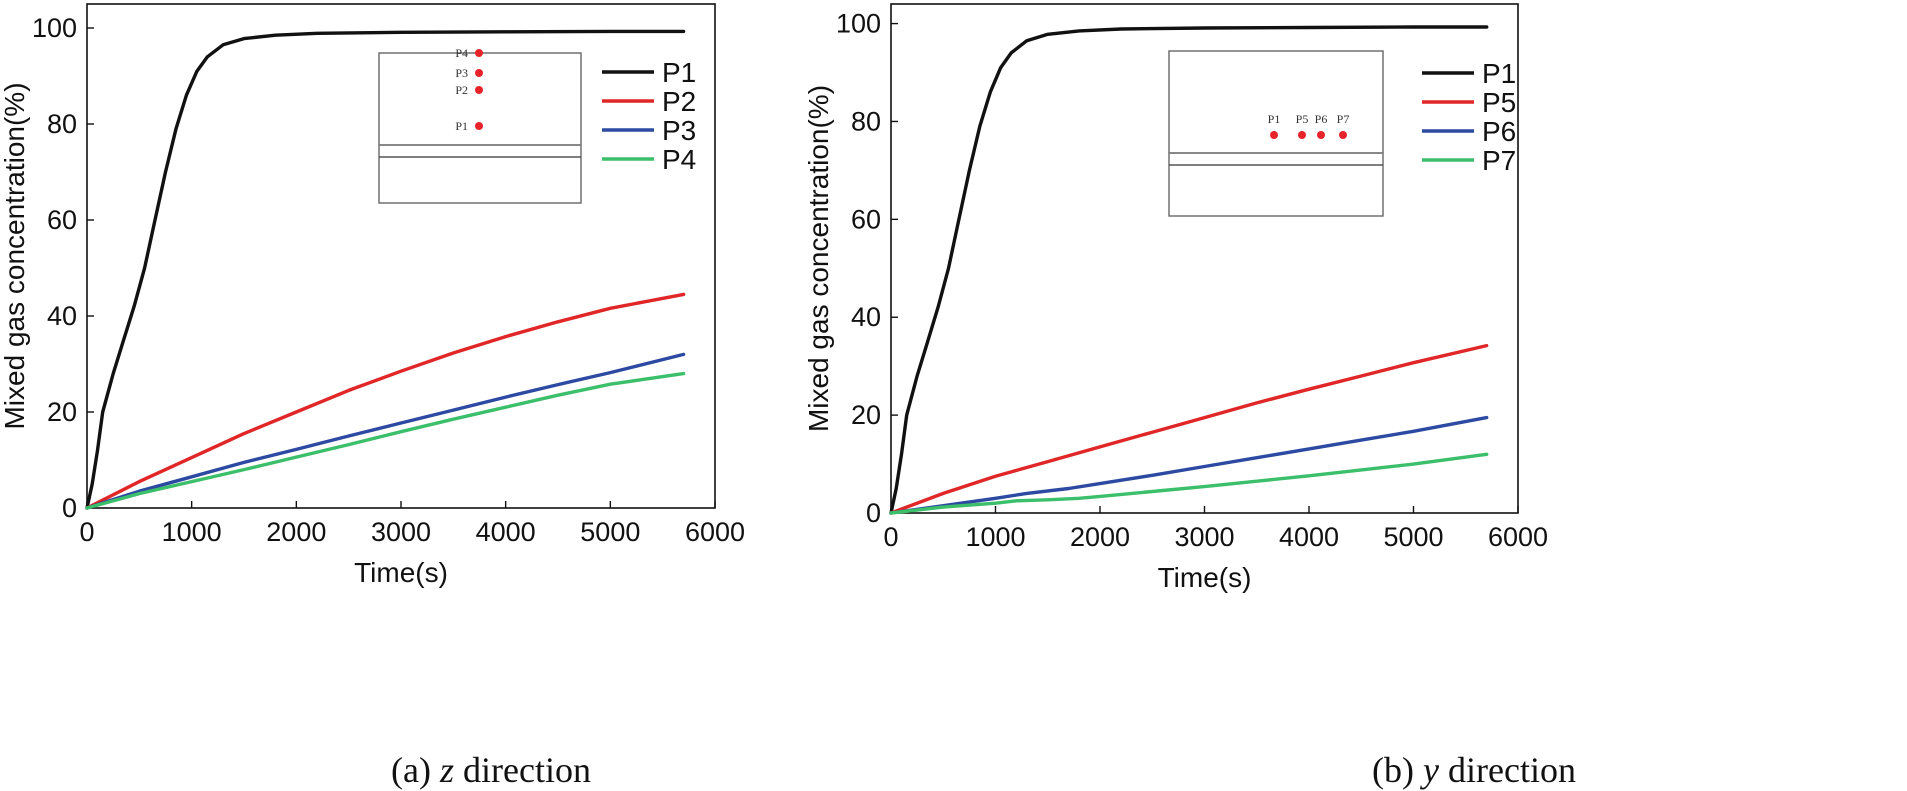 The width and height of the screenshot is (1907, 791). Describe the element at coordinates (1474, 770) in the screenshot. I see `caption-b: (b) y direction` at that location.